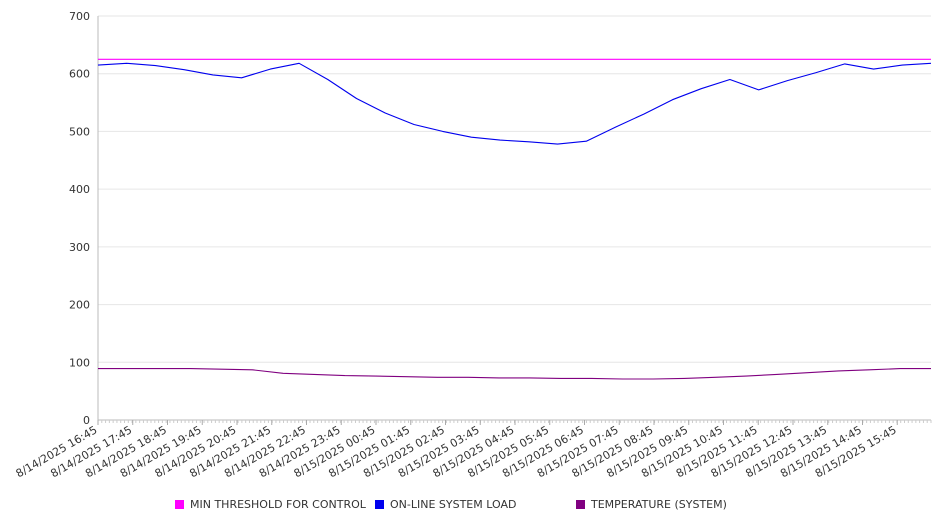 The width and height of the screenshot is (946, 526). Describe the element at coordinates (453, 504) in the screenshot. I see `legend-label-system-load: ON-LINE SYSTEM LOAD` at that location.